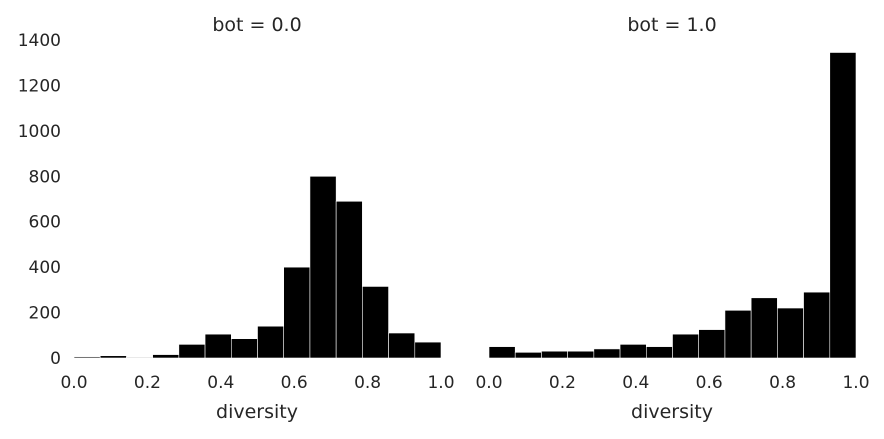  What do you see at coordinates (39, 41) in the screenshot?
I see `y-tick-label: 1400` at bounding box center [39, 41].